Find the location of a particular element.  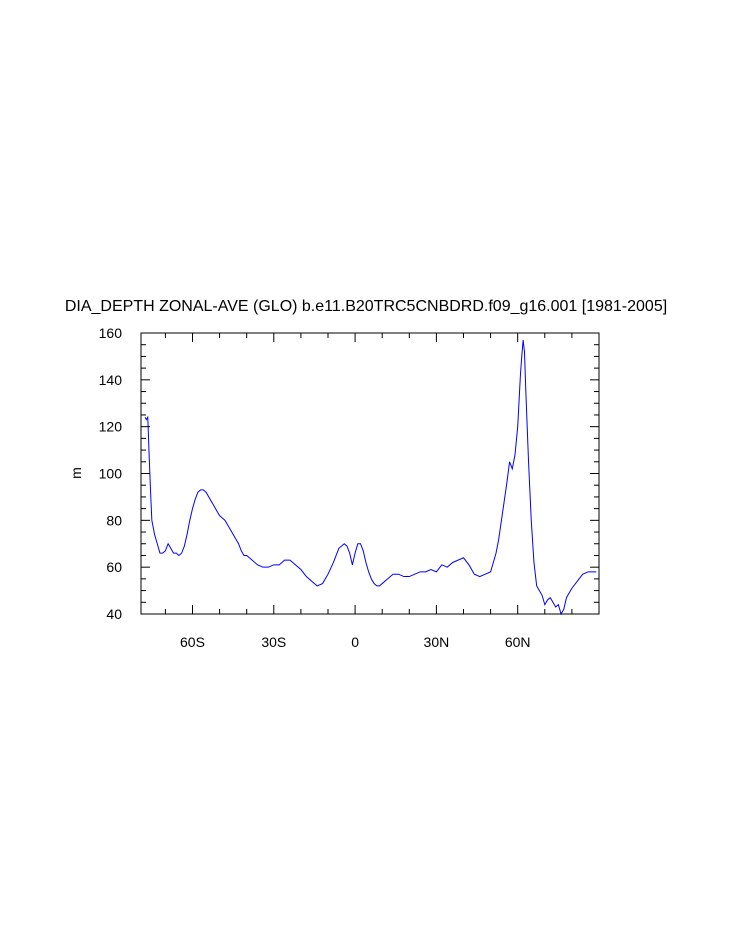

y-tick-label: 100 is located at coordinates (111, 474).